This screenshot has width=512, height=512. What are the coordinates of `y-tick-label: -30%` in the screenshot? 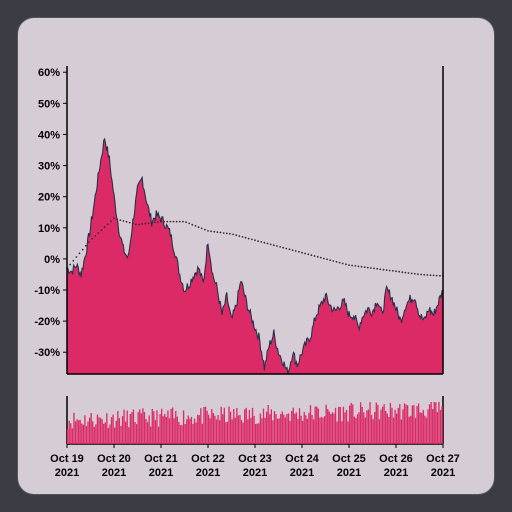 It's located at (47, 353).